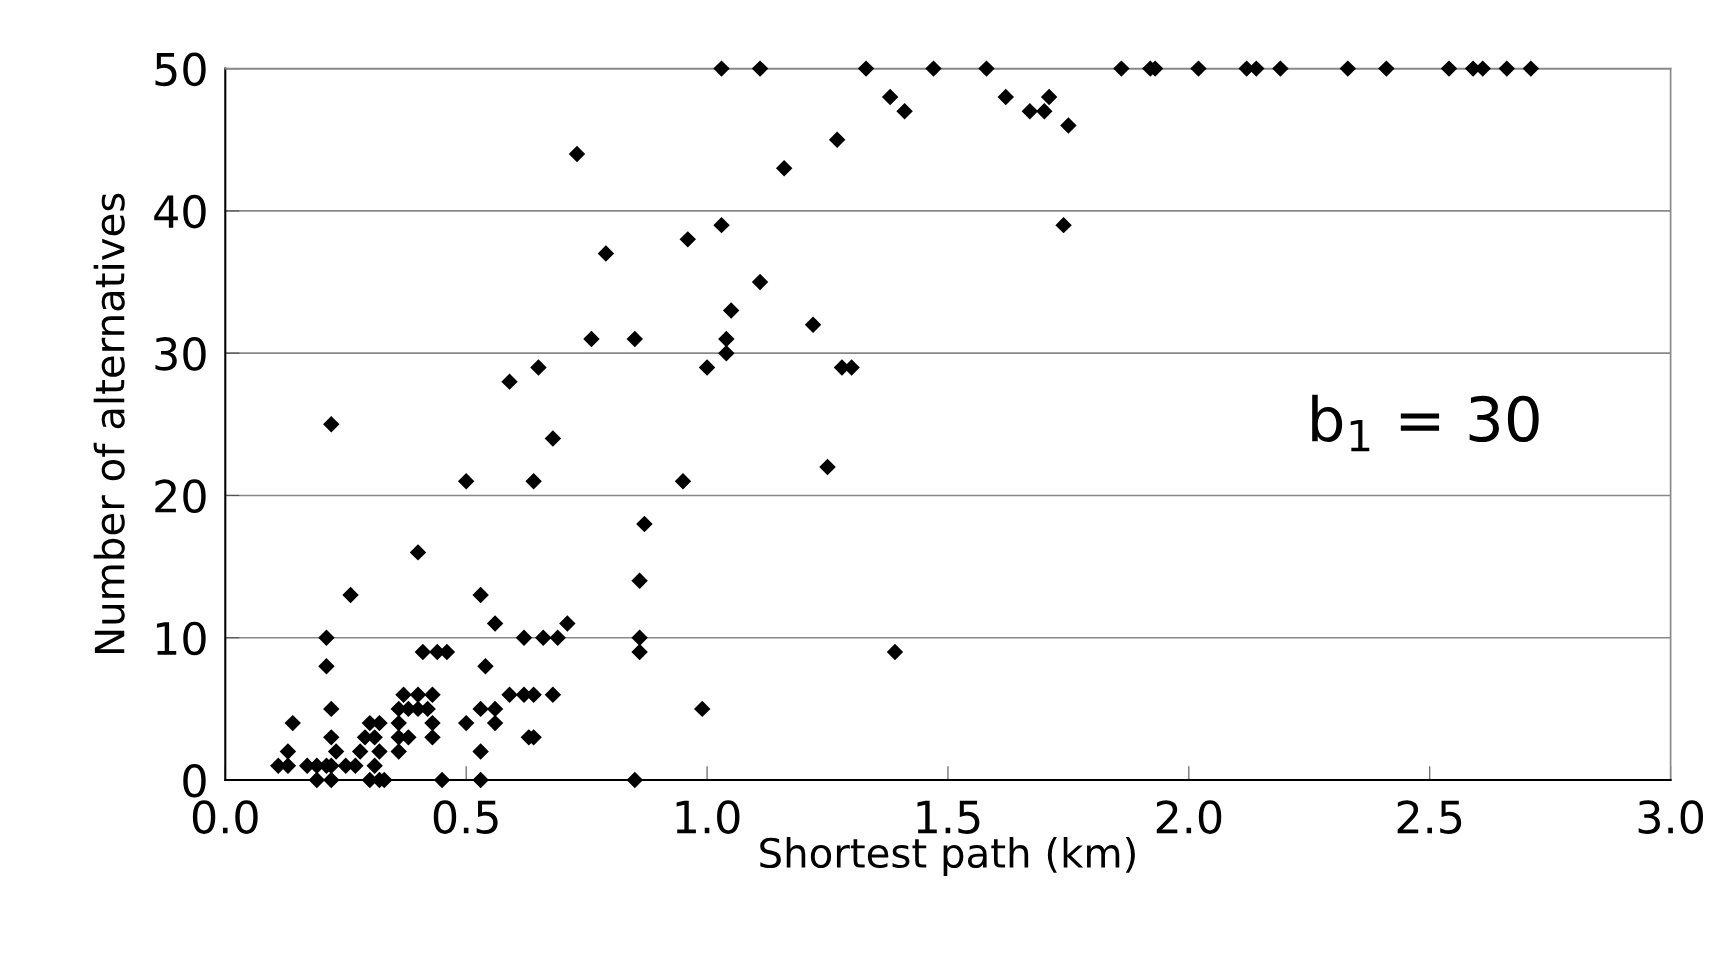 The height and width of the screenshot is (953, 1733). Describe the element at coordinates (708, 817) in the screenshot. I see `x-tick-label: 1.0` at that location.